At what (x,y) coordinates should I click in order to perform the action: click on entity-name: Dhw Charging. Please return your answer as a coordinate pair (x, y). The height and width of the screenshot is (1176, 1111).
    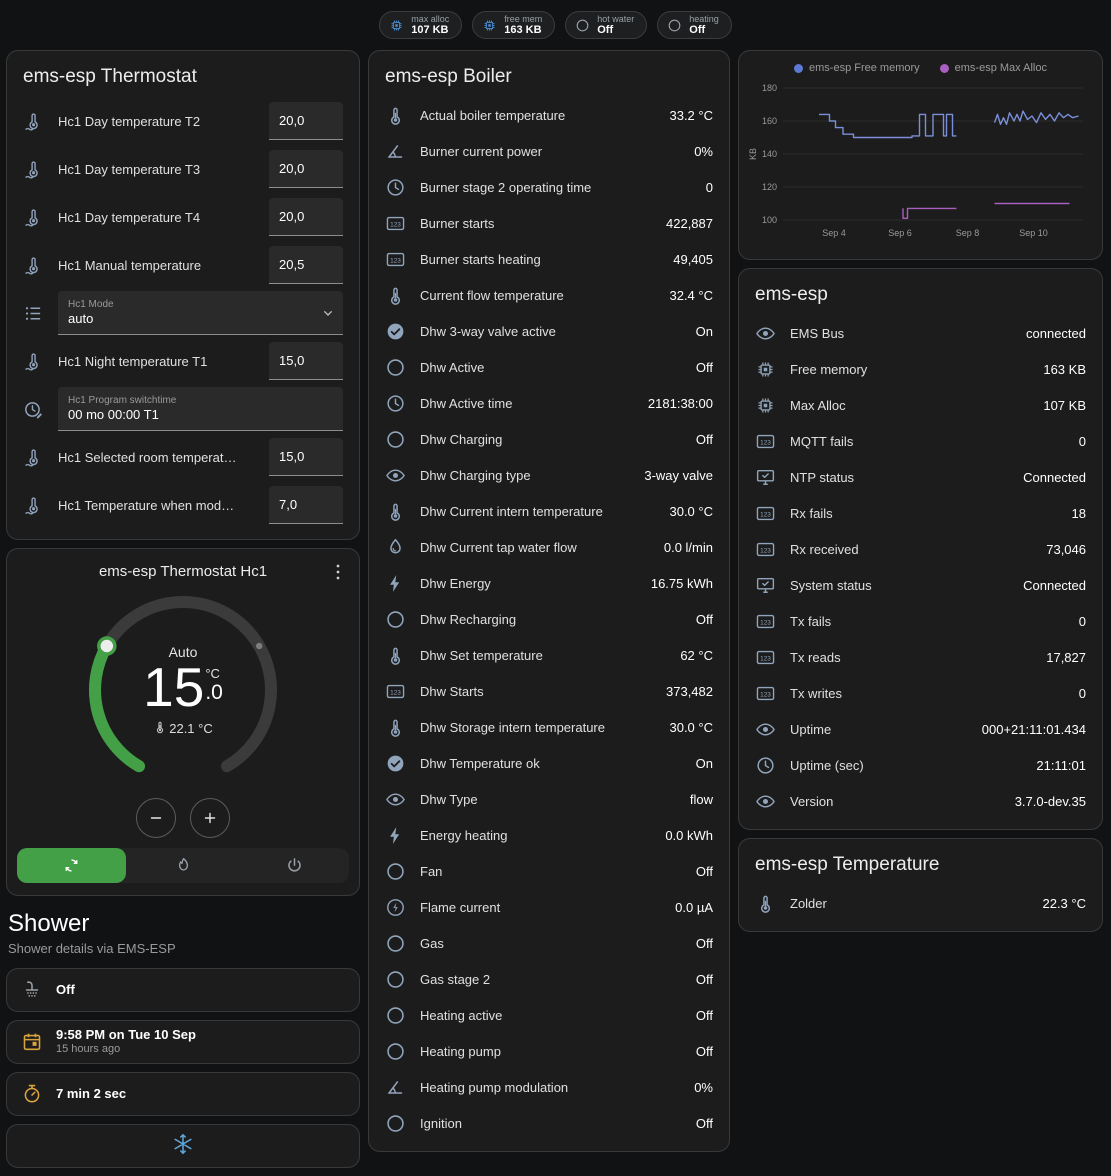
    Looking at the image, I should click on (461, 439).